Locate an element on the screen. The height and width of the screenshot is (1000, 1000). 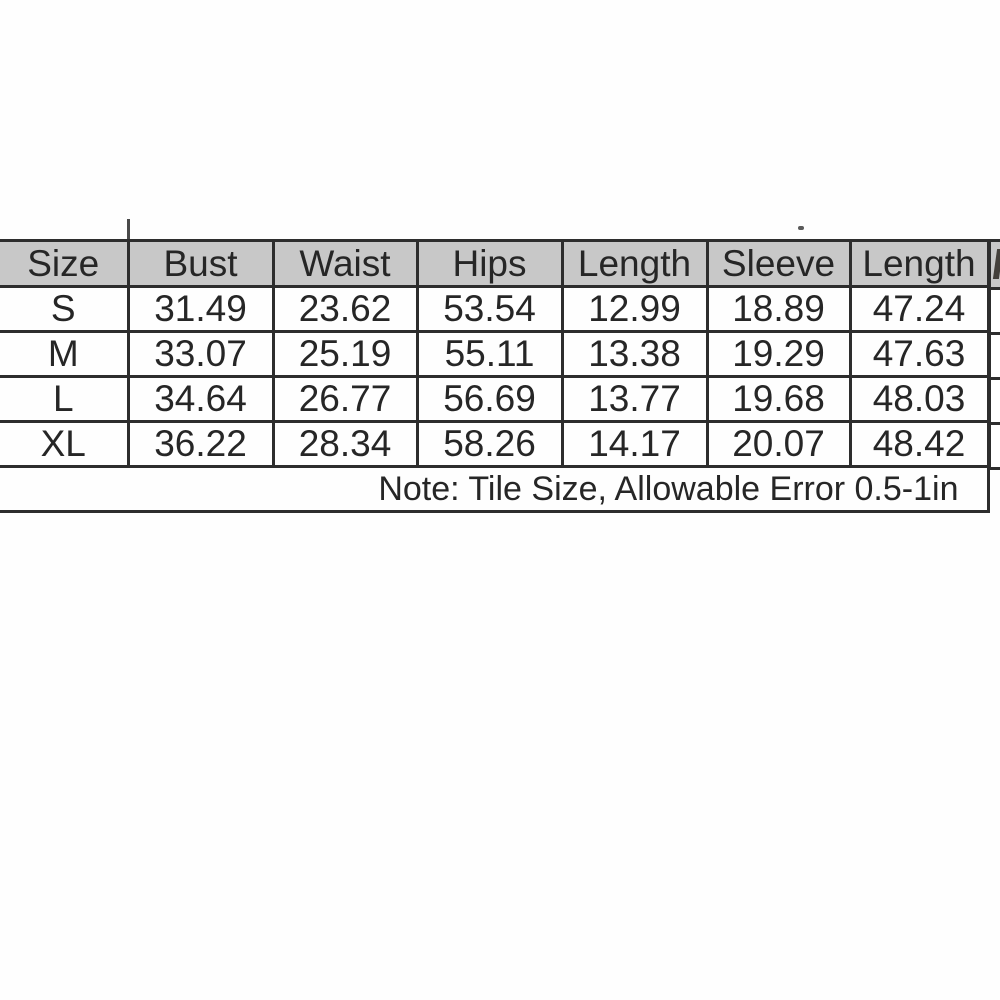
table-row-m: M 33.07 25.19 55.11 13.38 19.29 47.63 is located at coordinates (495, 354).